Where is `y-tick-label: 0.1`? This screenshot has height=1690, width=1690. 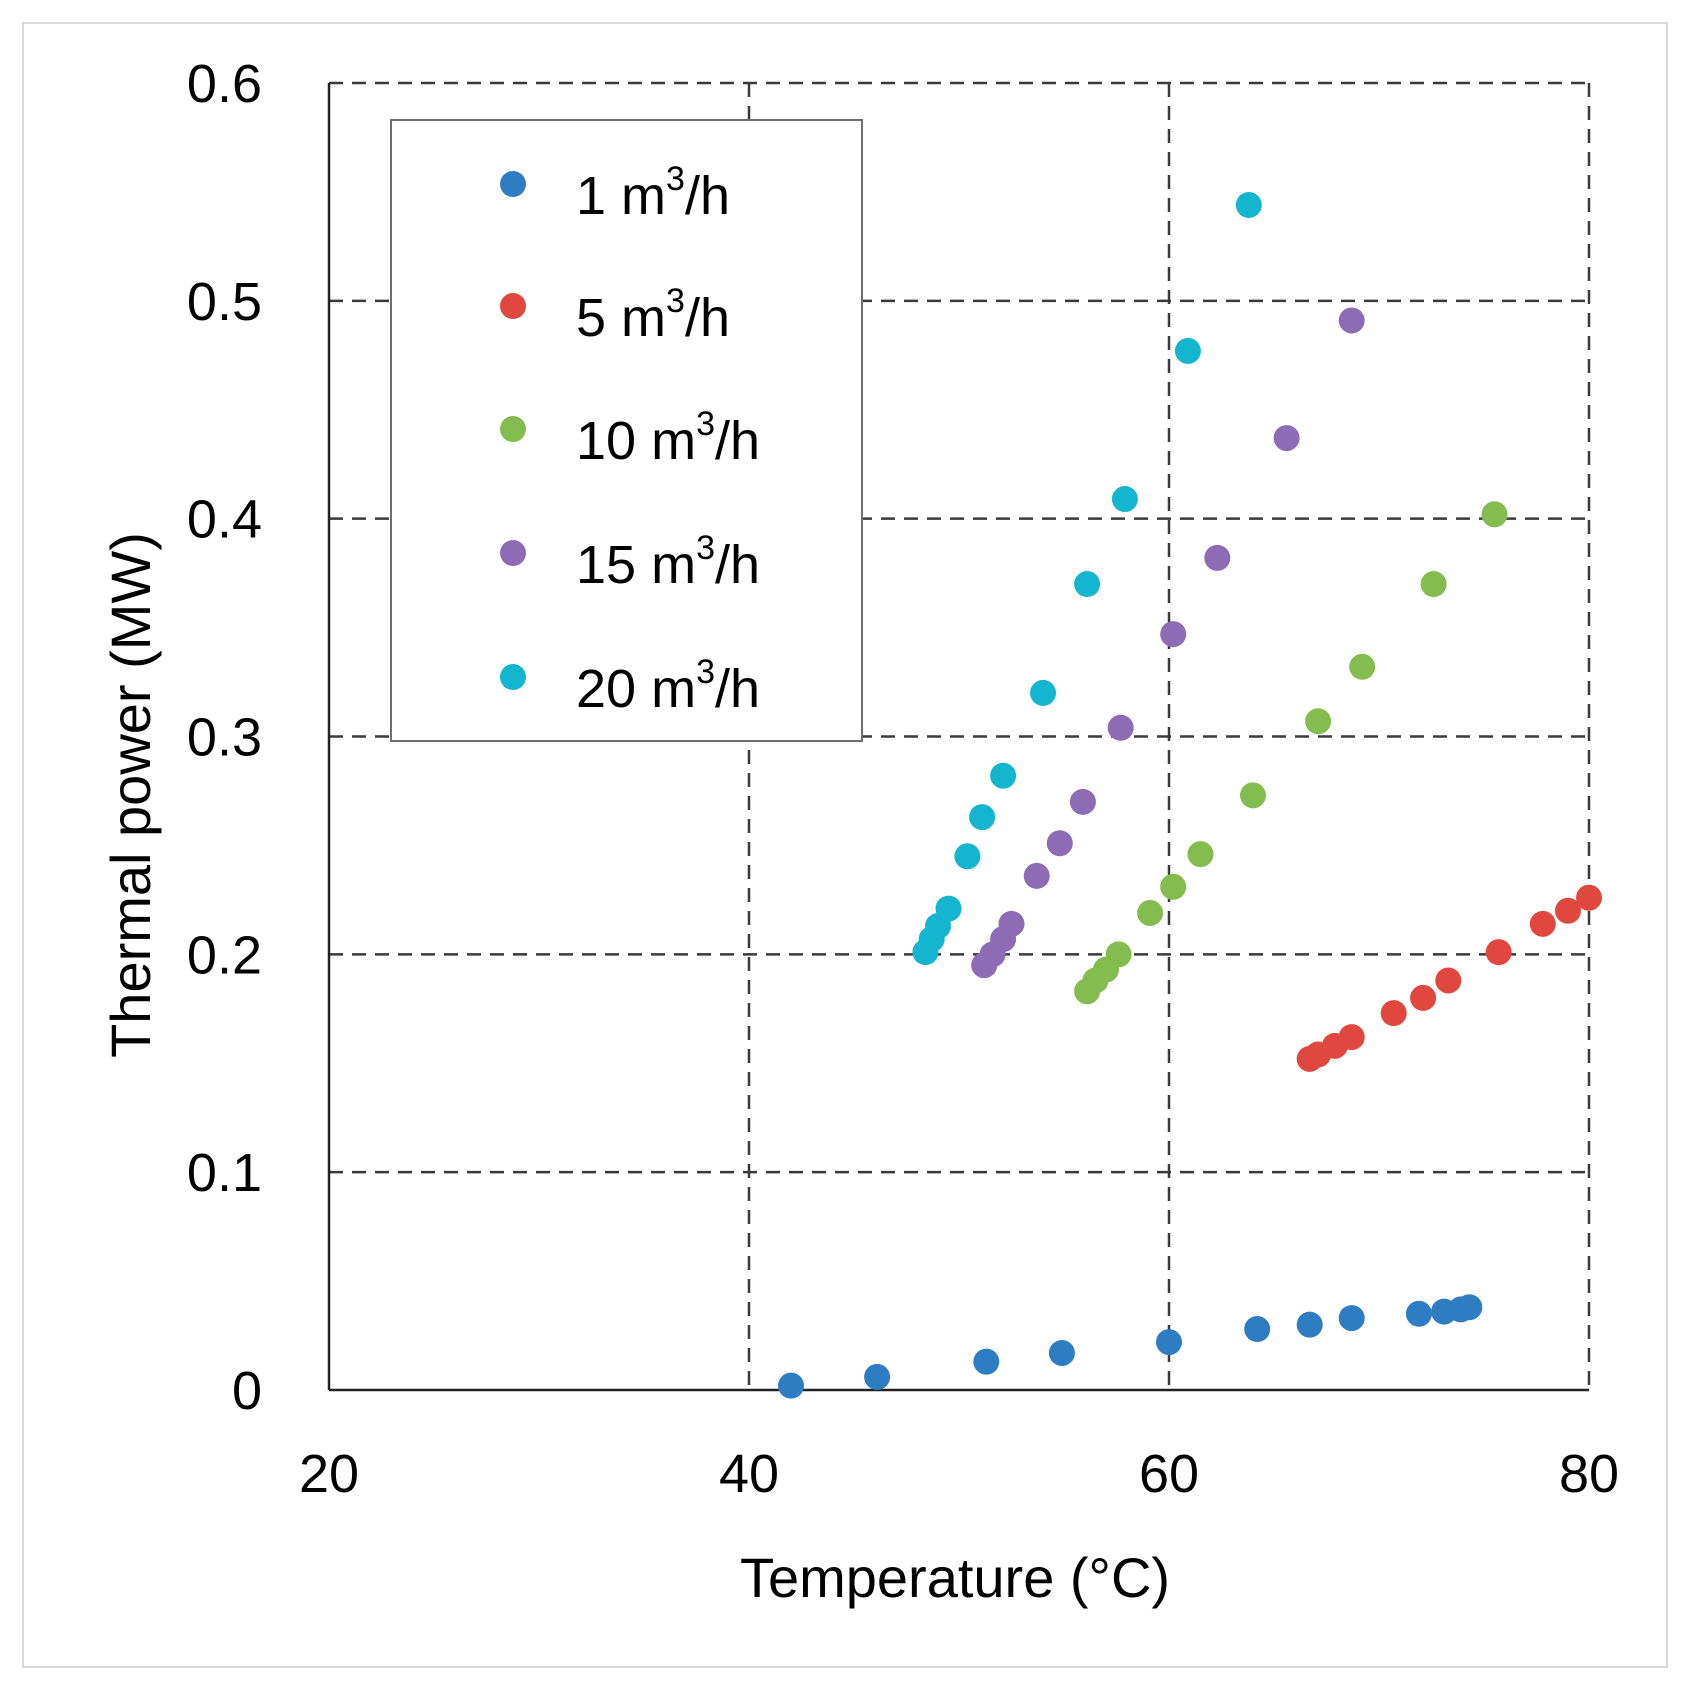
y-tick-label: 0.1 is located at coordinates (224, 1173).